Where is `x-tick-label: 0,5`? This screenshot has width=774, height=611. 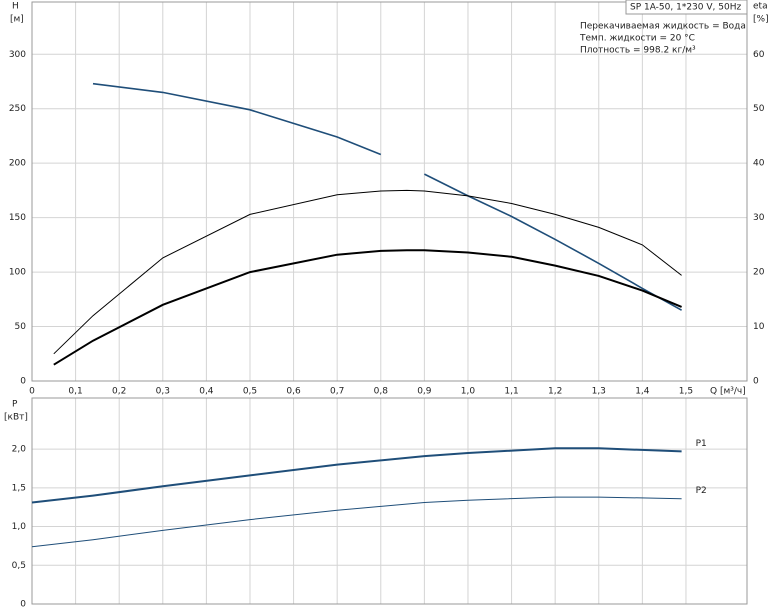 x-tick-label: 0,5 is located at coordinates (250, 392).